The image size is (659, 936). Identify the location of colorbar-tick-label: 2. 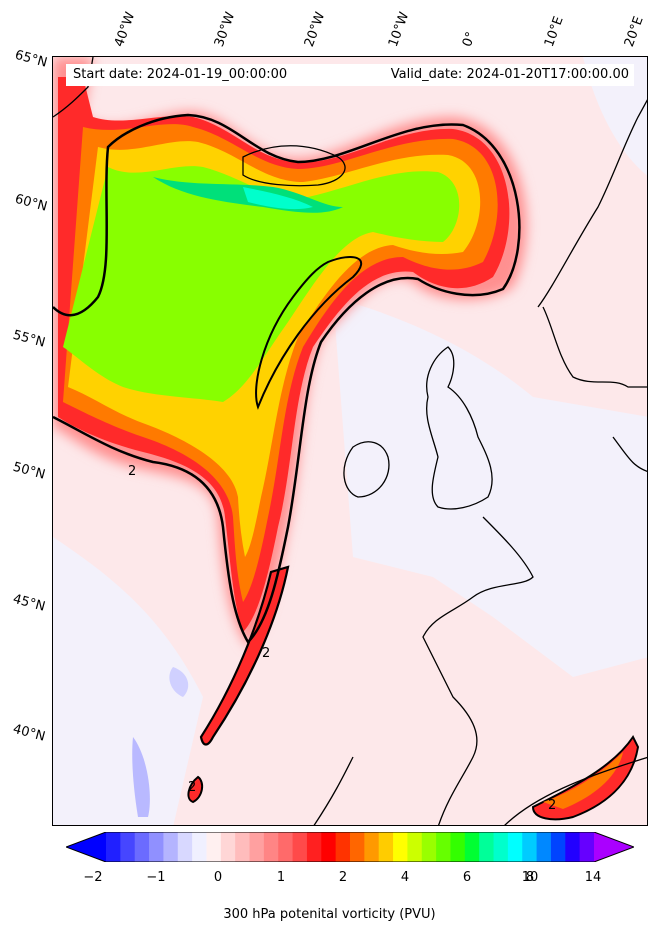
(343, 877).